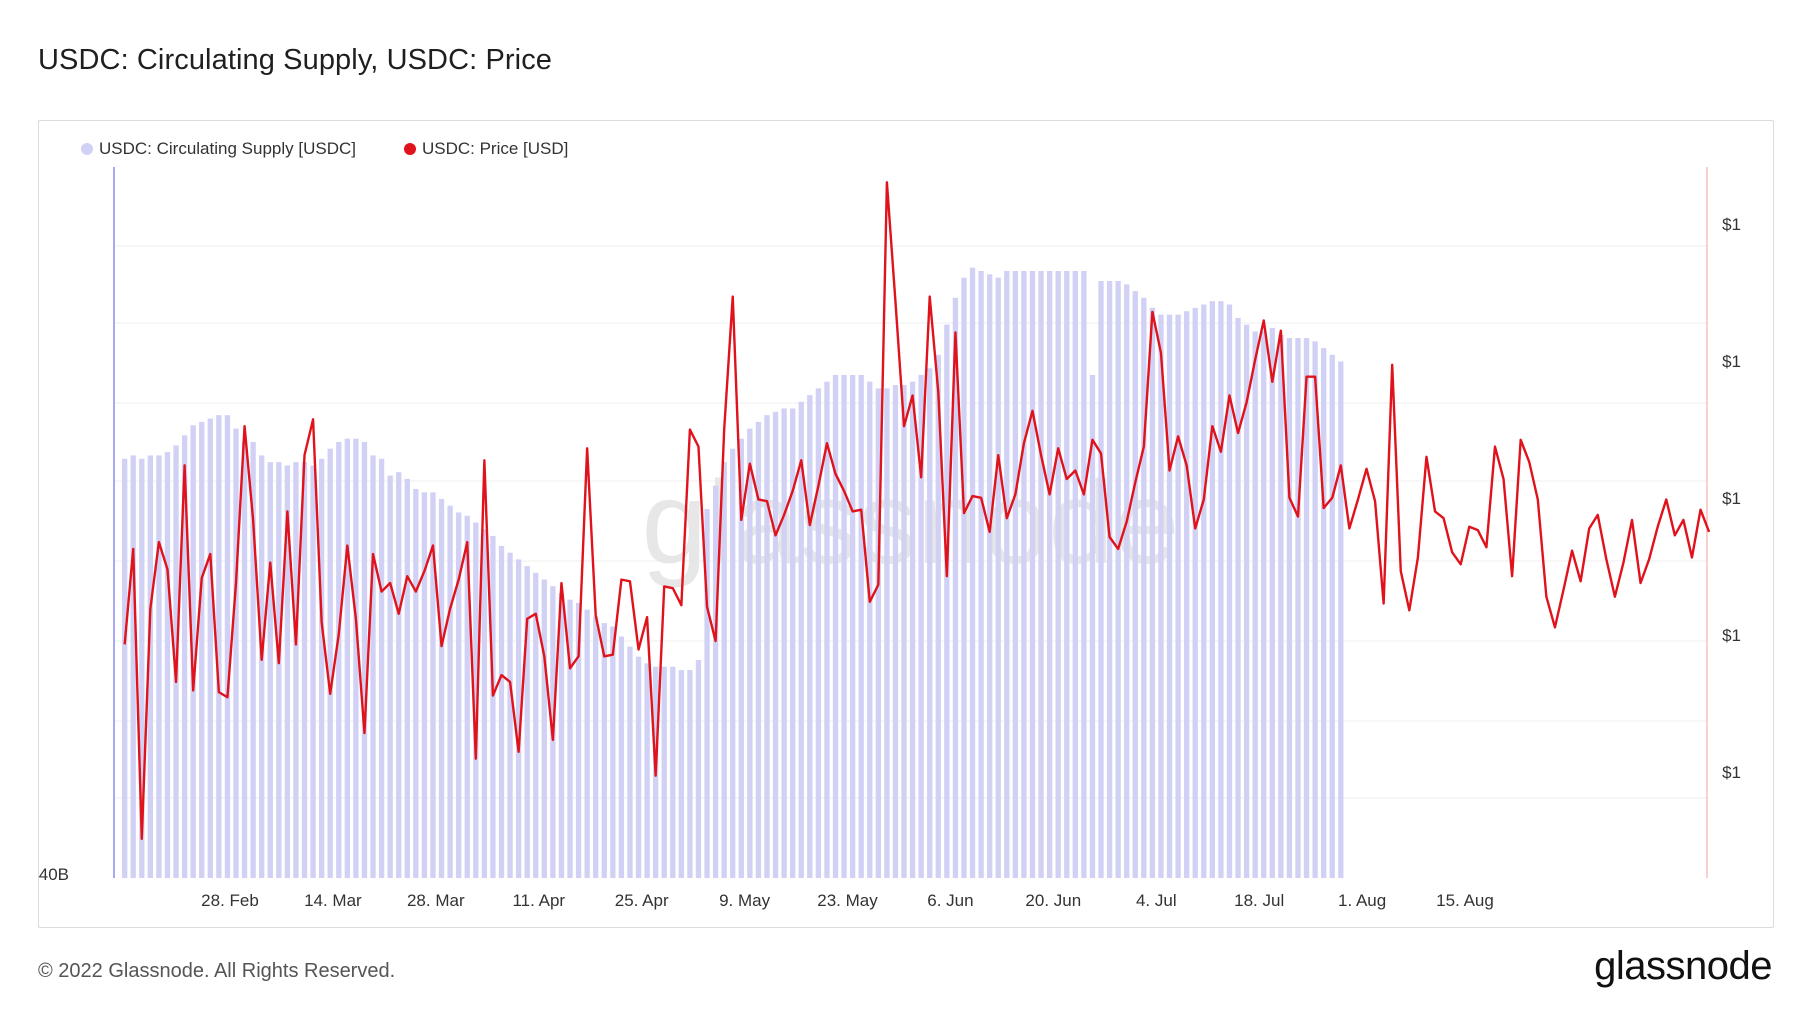 The height and width of the screenshot is (1013, 1800). Describe the element at coordinates (1362, 900) in the screenshot. I see `x-tick-label: 1. Aug` at that location.